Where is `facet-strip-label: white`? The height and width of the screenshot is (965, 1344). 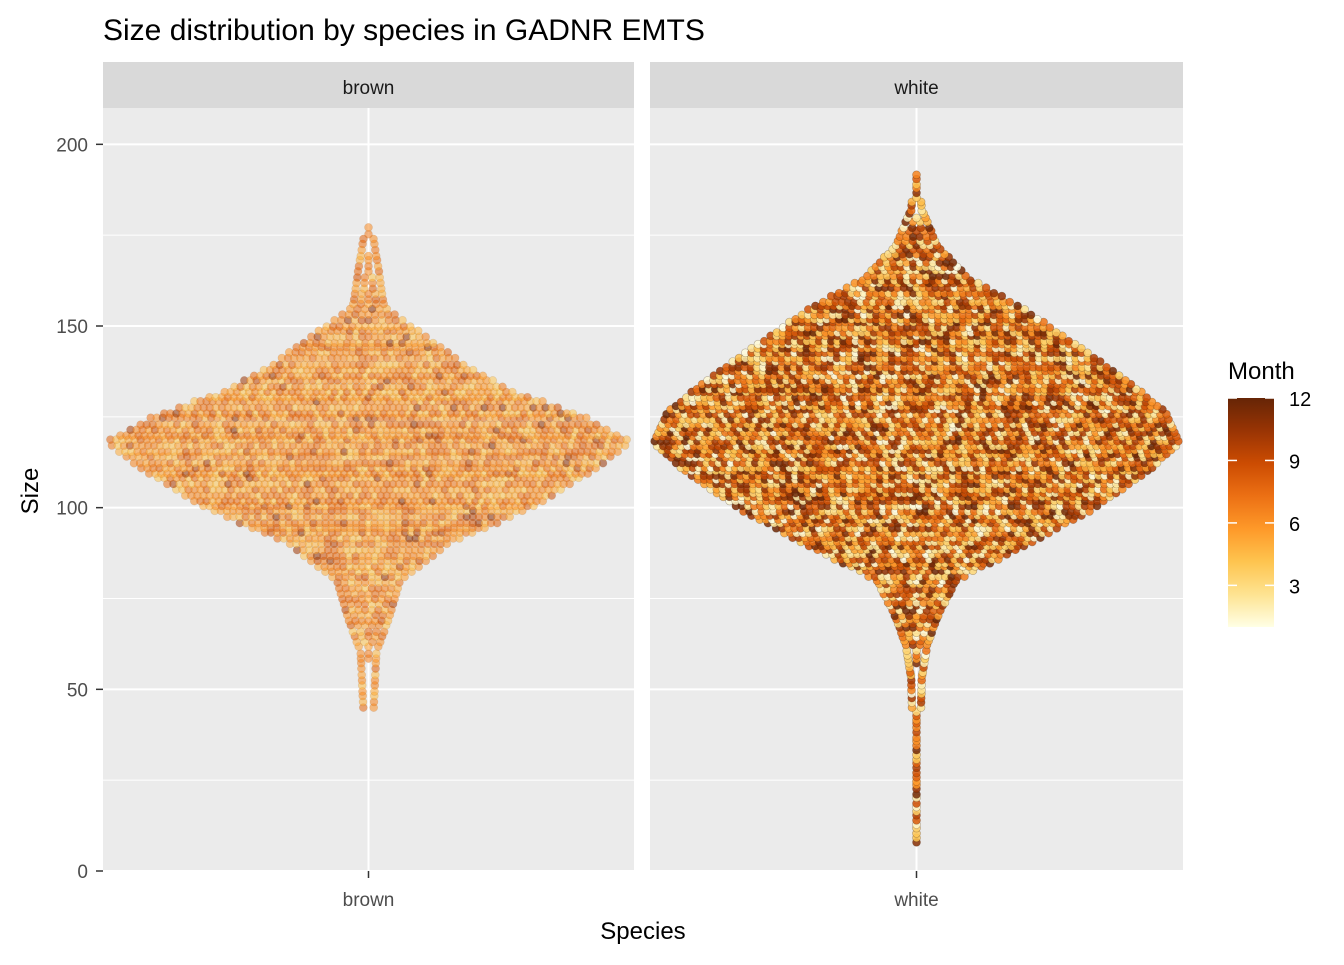
facet-strip-label: white is located at coordinates (915, 88).